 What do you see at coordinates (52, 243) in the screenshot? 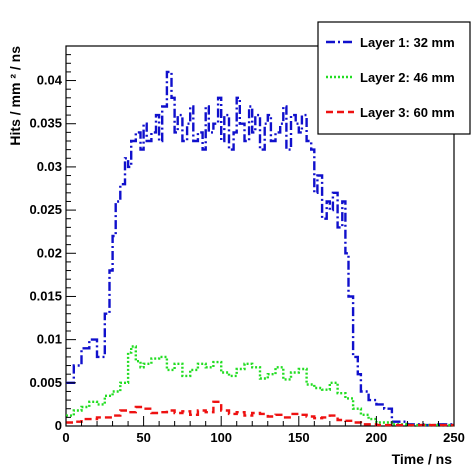
I see `y-axis: 0 0.005 0.01 0.015 0.02 0.025 0.03 0.035 0.04` at bounding box center [52, 243].